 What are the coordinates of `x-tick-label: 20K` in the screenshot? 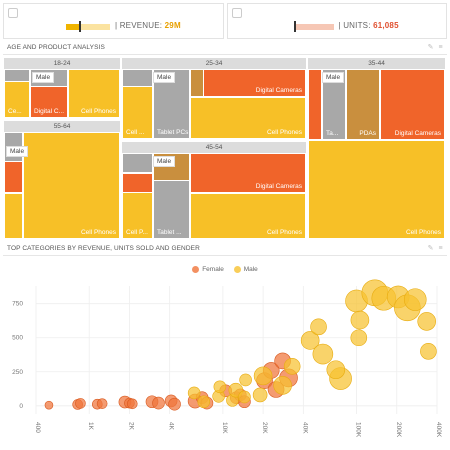 It's located at (264, 428).